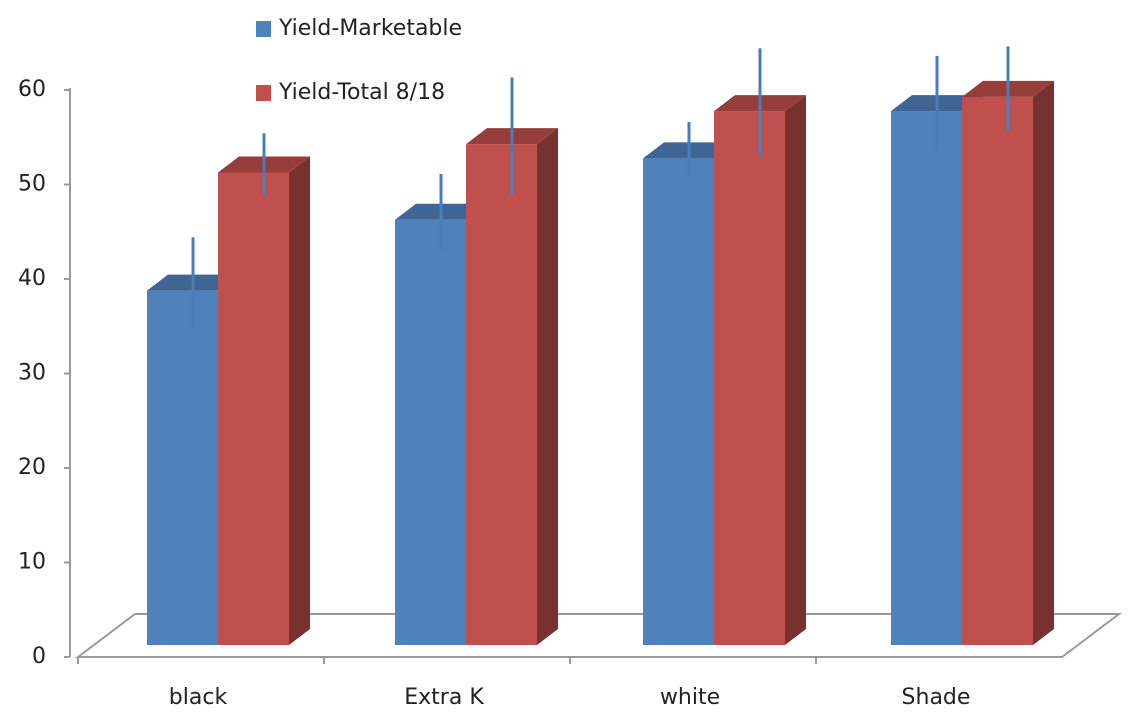 Image resolution: width=1134 pixels, height=721 pixels. I want to click on x-tick-label: Extra K, so click(444, 697).